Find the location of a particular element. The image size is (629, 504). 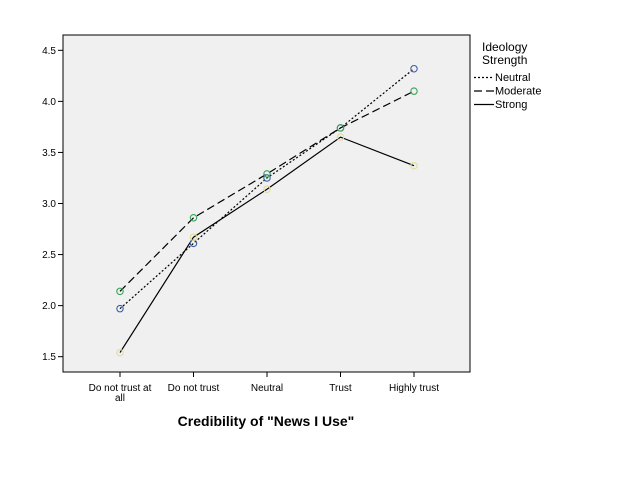

y-tick-label: 2.0 is located at coordinates (49, 306).